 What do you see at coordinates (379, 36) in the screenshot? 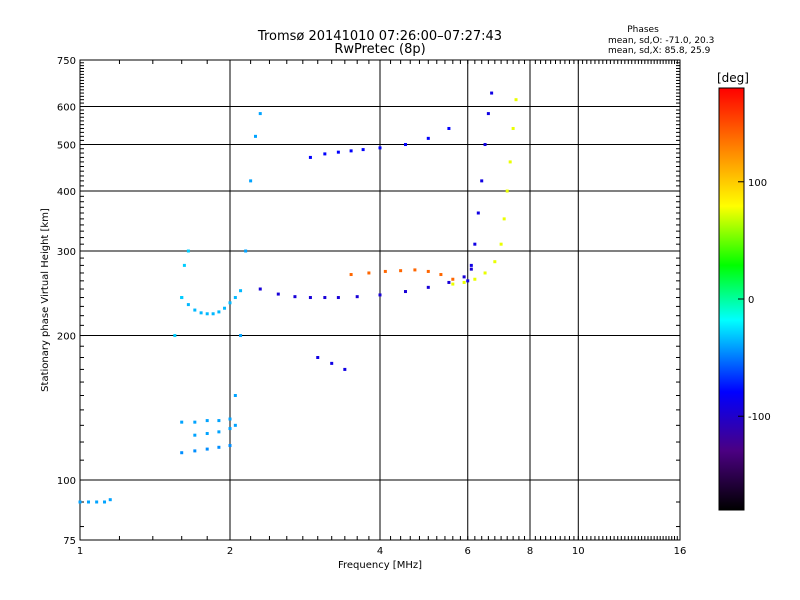
I see `chart-title: Tromsø 20141010 07:26:00–07:27:43` at bounding box center [379, 36].